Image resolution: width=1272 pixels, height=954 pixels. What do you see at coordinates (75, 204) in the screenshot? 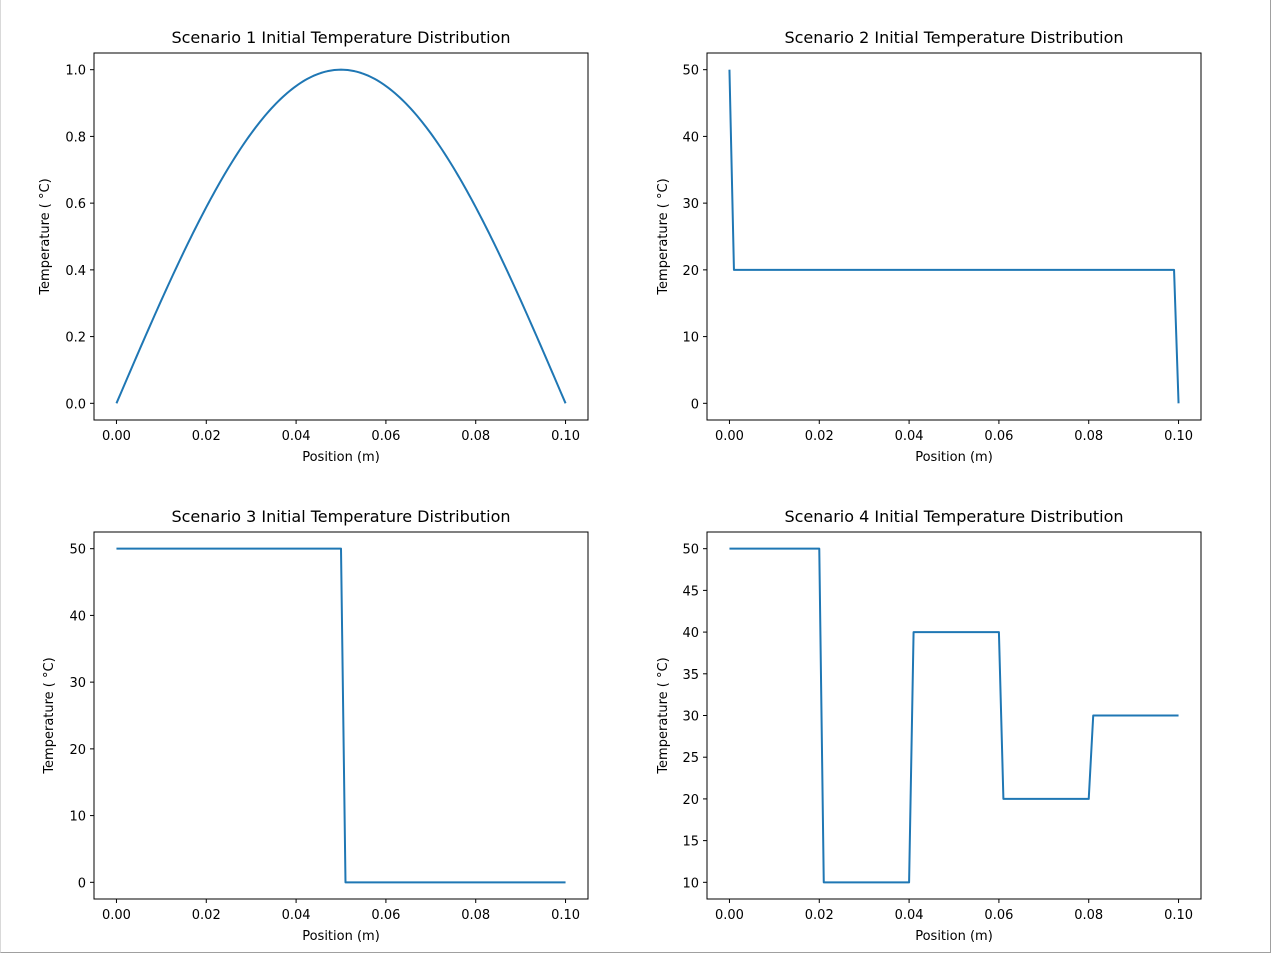
I see `y-tick-label: 0.6` at bounding box center [75, 204].